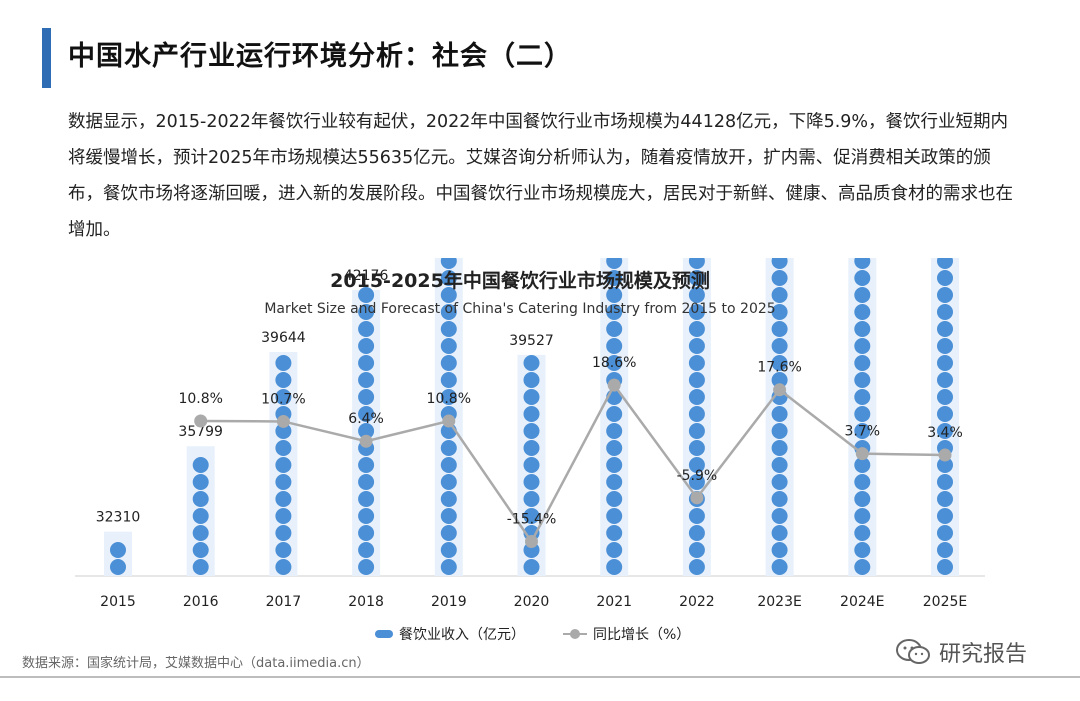  What do you see at coordinates (384, 634) in the screenshot?
I see `legend-bar-icon` at bounding box center [384, 634].